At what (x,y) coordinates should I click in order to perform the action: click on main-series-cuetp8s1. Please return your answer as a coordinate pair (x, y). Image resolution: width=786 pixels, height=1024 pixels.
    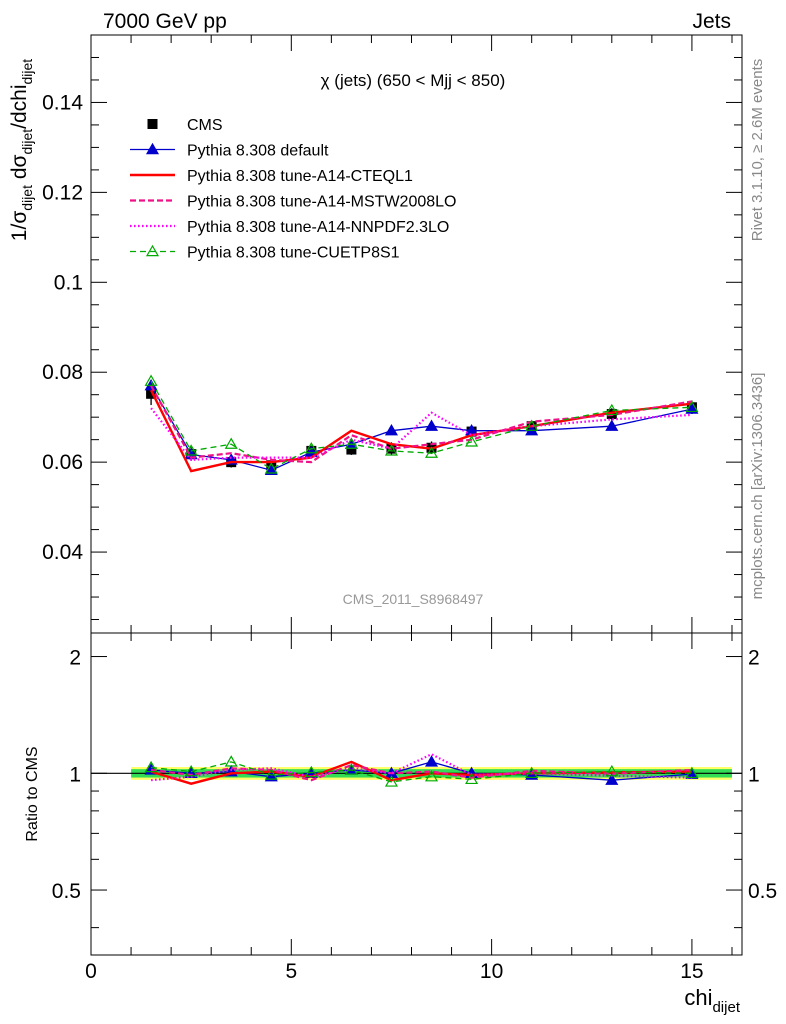
    Looking at the image, I should click on (421, 424).